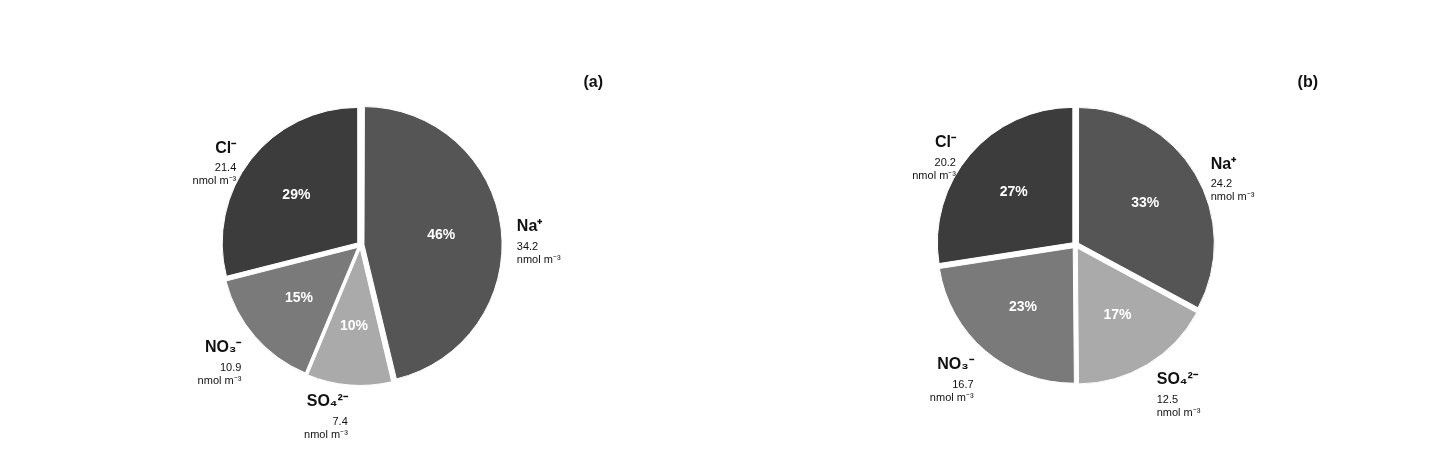 This screenshot has width=1441, height=457. Describe the element at coordinates (219, 373) in the screenshot. I see `data-label: 10.9 nmol m⁻³` at that location.